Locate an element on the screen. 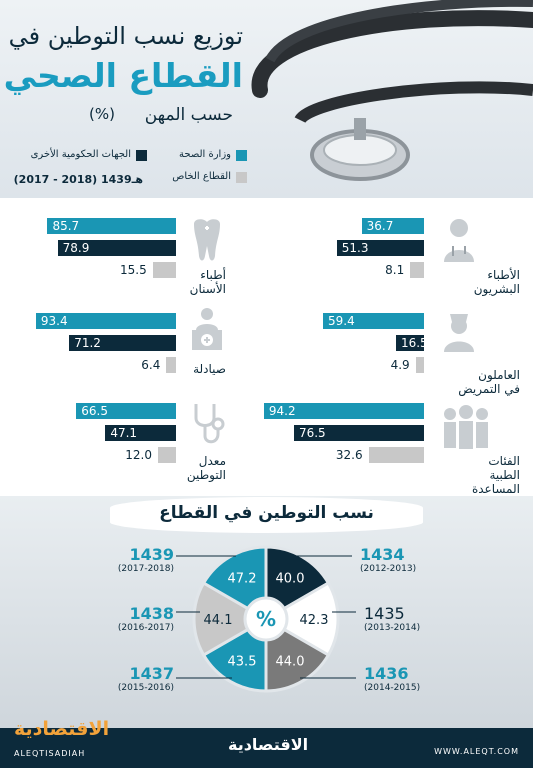 Image resolution: width=533 pixels, height=768 pixels. year-label-1438: 1438 (2016-2017) is located at coordinates (139, 618).